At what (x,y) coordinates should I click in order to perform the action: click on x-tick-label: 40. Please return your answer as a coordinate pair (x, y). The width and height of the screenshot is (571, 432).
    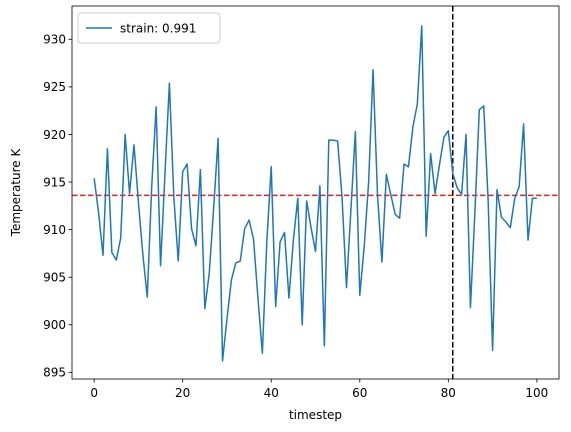
    Looking at the image, I should click on (271, 393).